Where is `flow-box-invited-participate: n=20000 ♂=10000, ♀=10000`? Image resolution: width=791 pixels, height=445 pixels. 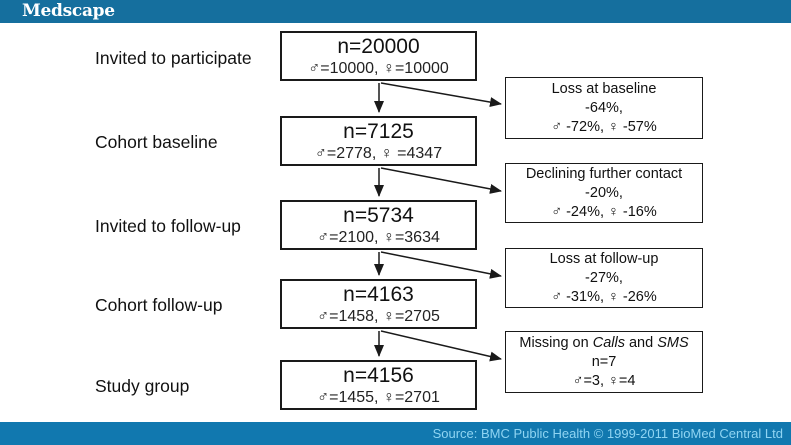
flow-box-invited-participate: n=20000 ♂=10000, ♀=10000 is located at coordinates (378, 56).